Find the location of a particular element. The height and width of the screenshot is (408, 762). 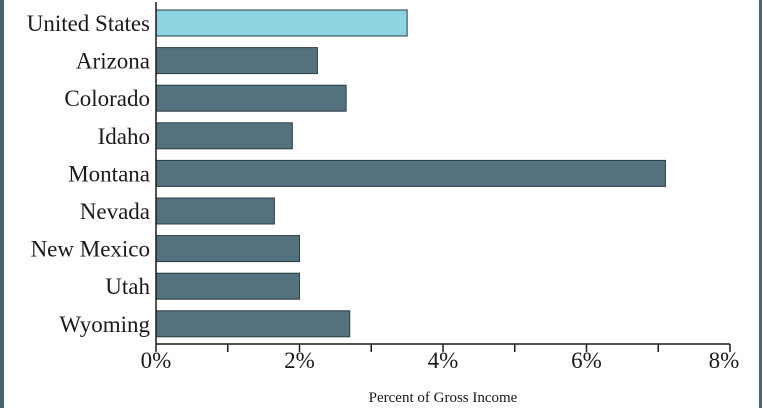

x-tick-label: 8% is located at coordinates (724, 360).